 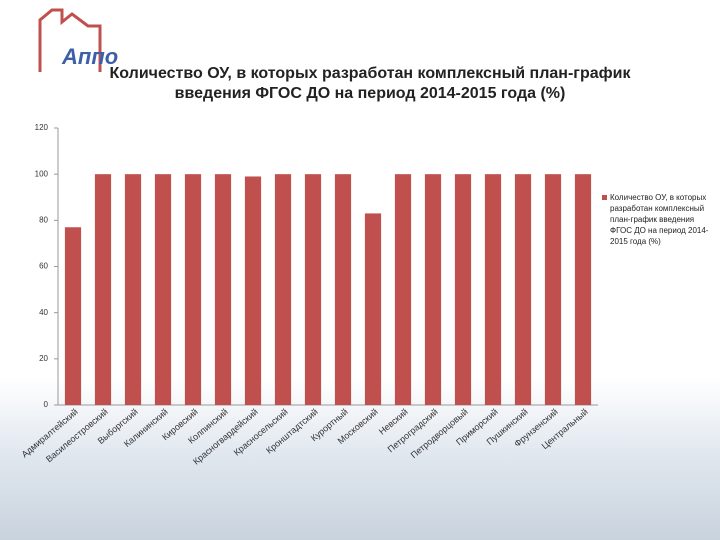 What do you see at coordinates (43, 219) in the screenshot?
I see `y-tick-label: 80` at bounding box center [43, 219].